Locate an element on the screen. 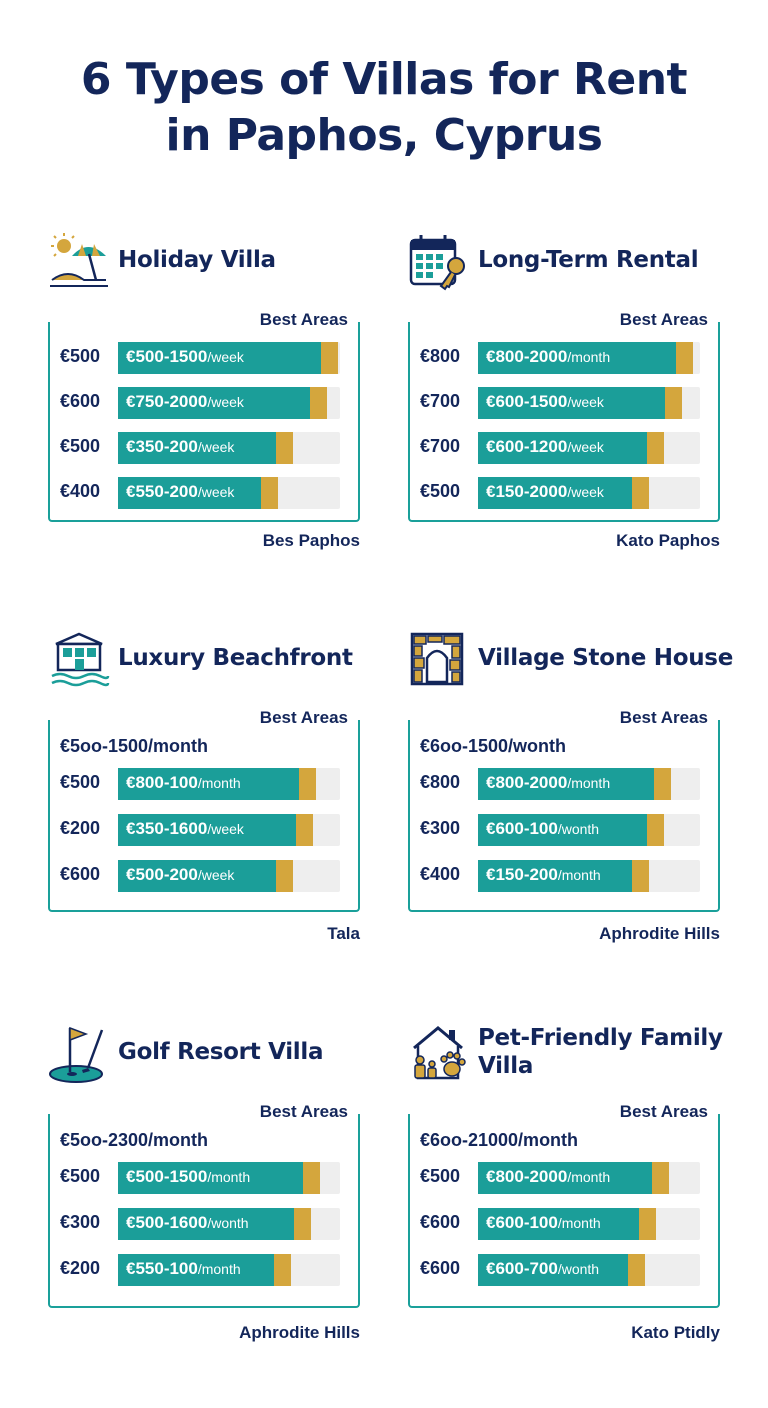 Image resolution: width=768 pixels, height=1408 pixels. bar-track: €500-1500/month is located at coordinates (229, 1178).